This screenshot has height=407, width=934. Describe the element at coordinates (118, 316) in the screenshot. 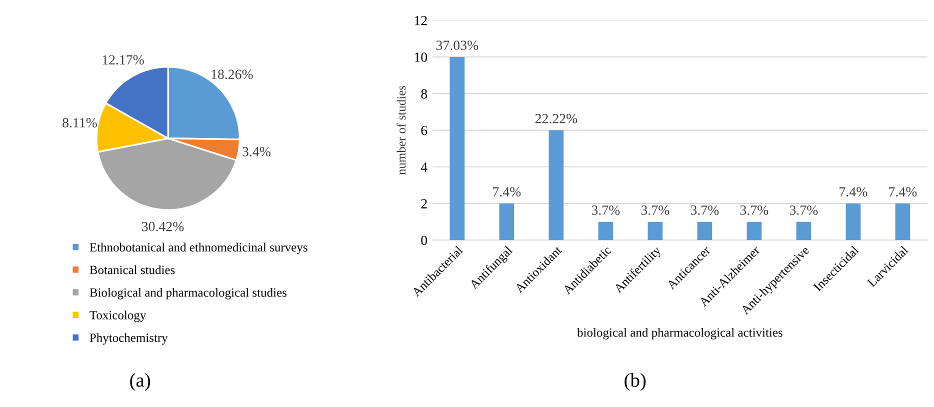

I see `legend-label: Toxicology` at that location.